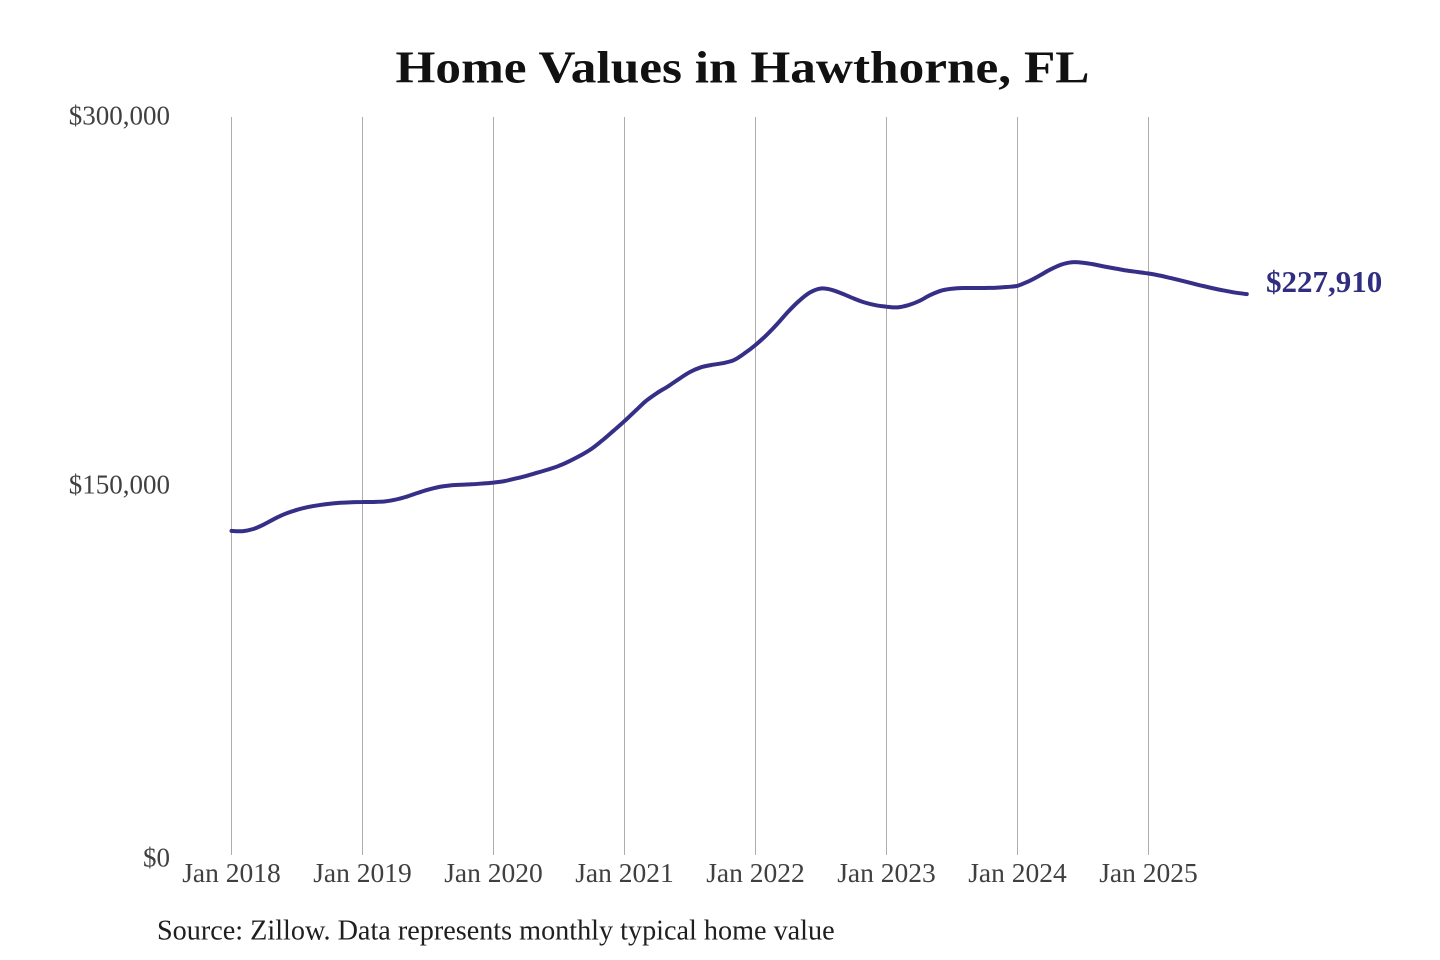 This screenshot has height=960, width=1440. I want to click on svg-text: $300,000, so click(119, 116).